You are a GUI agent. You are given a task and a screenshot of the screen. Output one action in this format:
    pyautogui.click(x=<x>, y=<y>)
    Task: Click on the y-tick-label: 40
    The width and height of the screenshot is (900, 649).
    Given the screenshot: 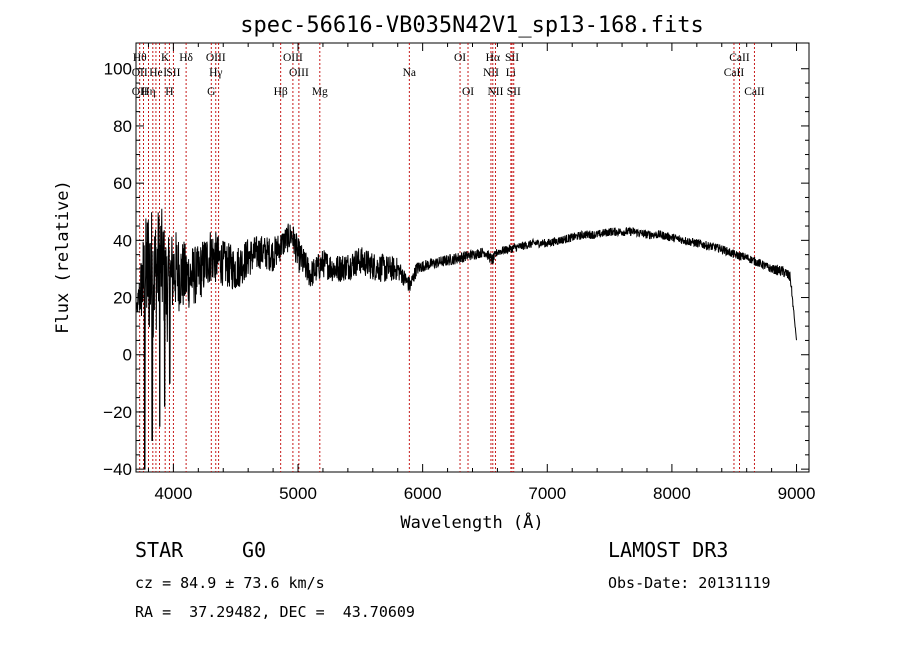 What is the action you would take?
    pyautogui.click(x=122, y=240)
    